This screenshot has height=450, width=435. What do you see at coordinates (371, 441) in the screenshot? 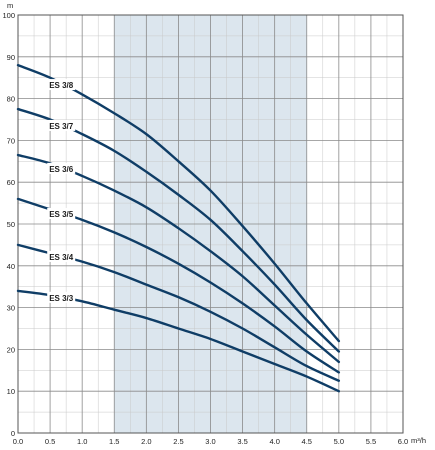
I see `x-tick-label: 5.5` at bounding box center [371, 441].